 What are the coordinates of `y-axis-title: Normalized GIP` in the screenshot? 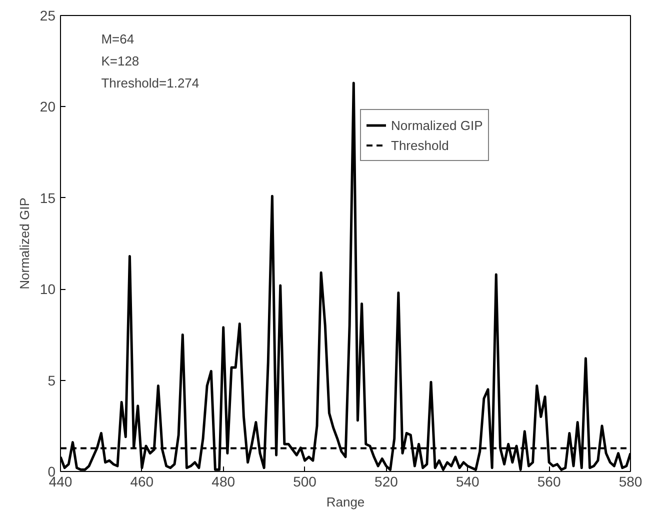 It's located at (24, 244).